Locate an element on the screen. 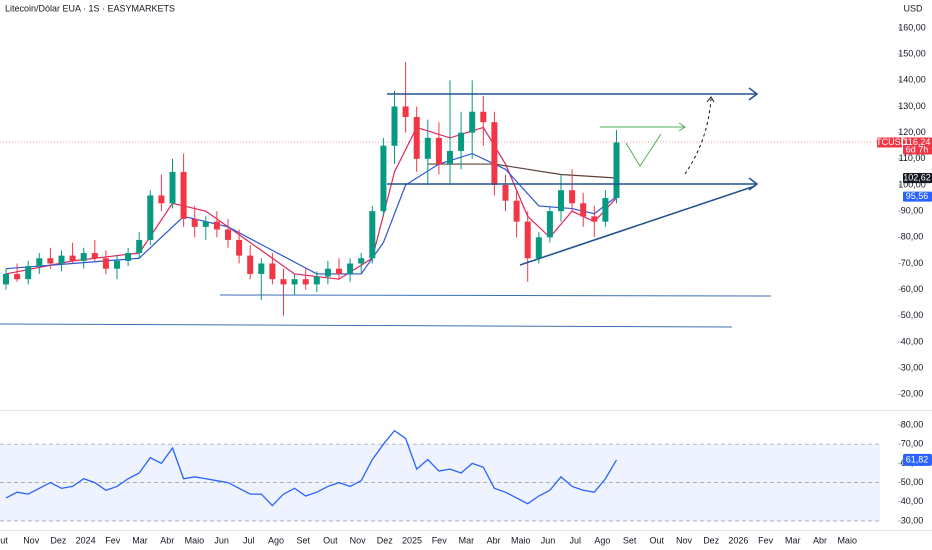 This screenshot has width=932, height=550. rsi-band is located at coordinates (440, 482).